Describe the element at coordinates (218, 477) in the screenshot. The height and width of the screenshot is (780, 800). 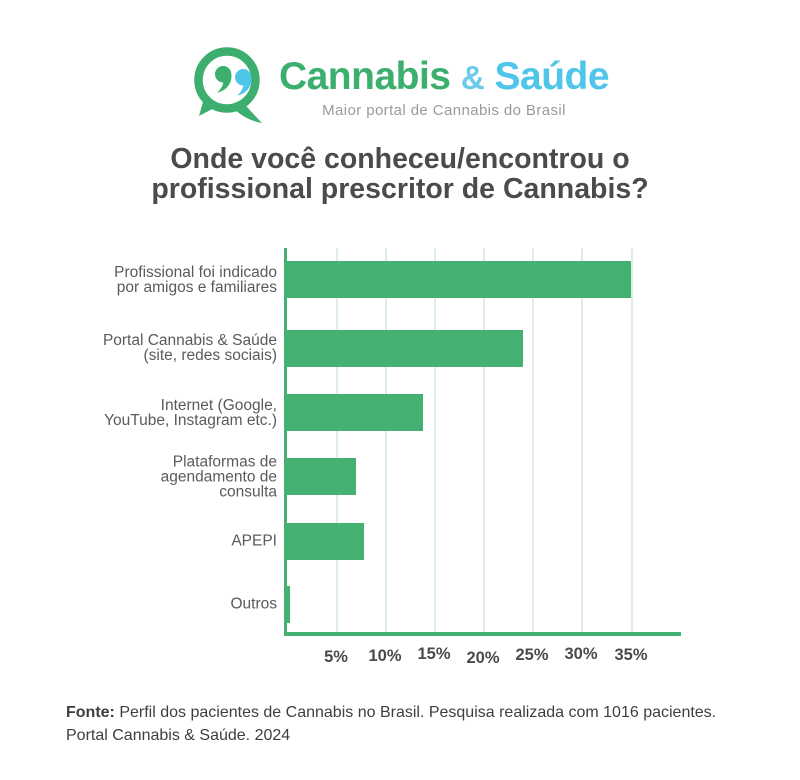
I see `category-label-plataformas: Plataformas de agendamento de consulta` at that location.